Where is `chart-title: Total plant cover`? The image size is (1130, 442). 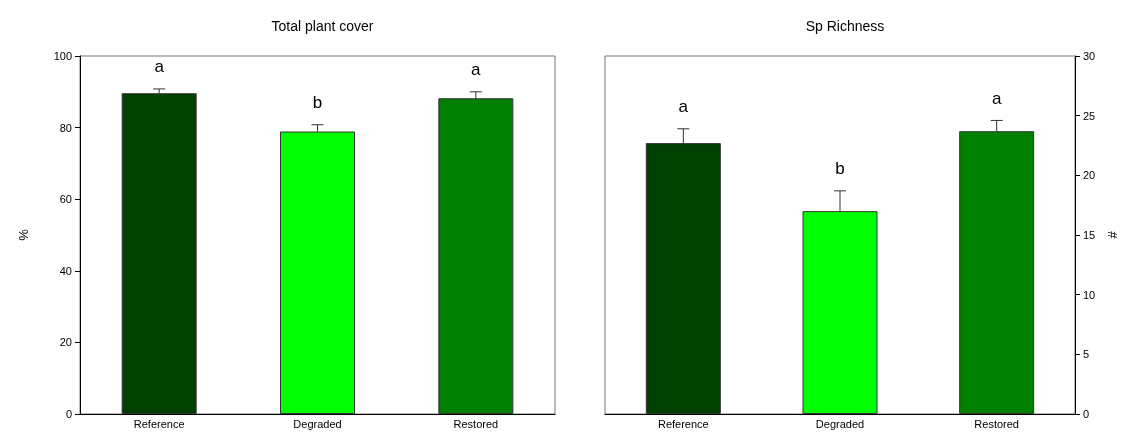
chart-title: Total plant cover is located at coordinates (322, 26).